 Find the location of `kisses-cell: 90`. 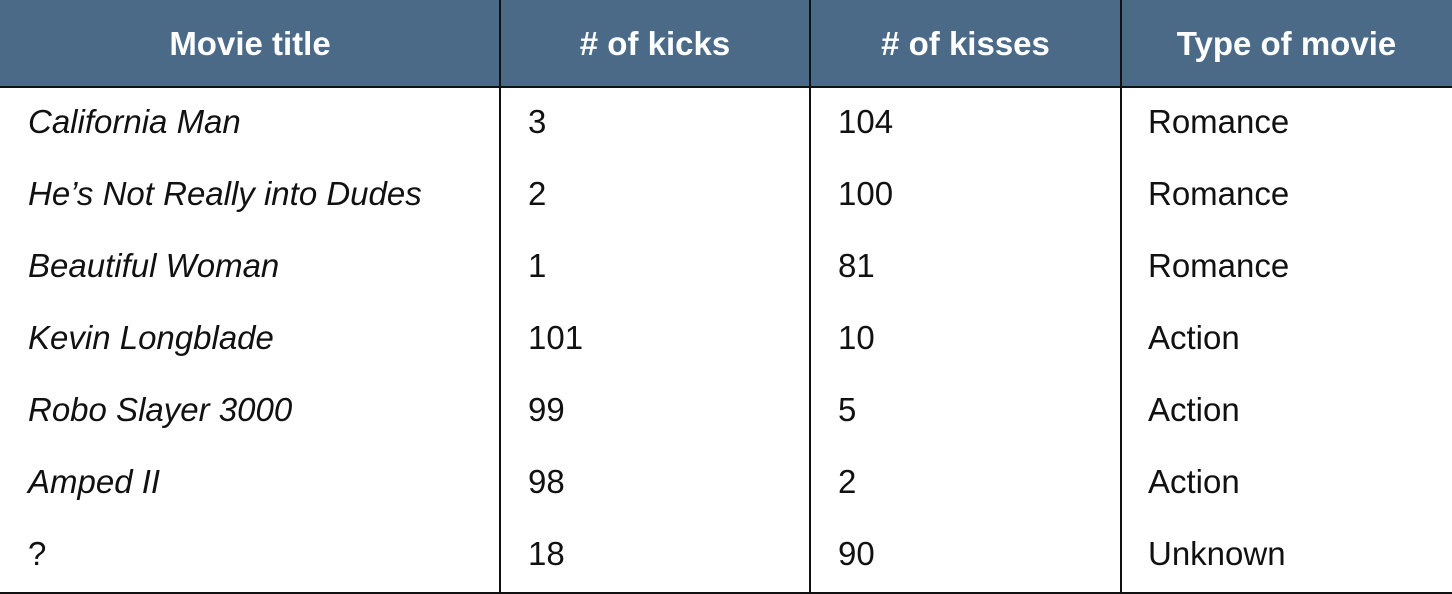

kisses-cell: 90 is located at coordinates (856, 553).